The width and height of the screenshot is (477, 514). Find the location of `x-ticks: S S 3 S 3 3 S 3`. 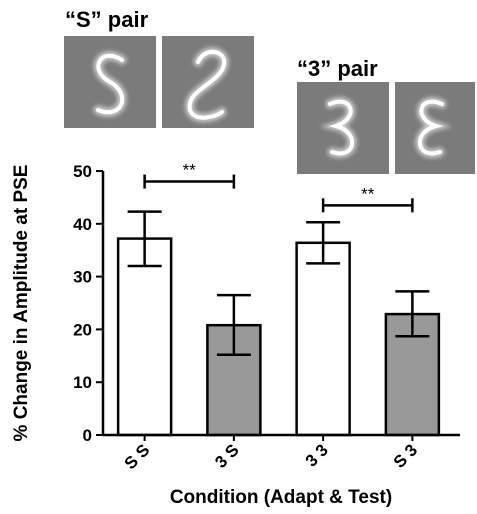

x-ticks: S S 3 S 3 3 S 3 is located at coordinates (271, 454).